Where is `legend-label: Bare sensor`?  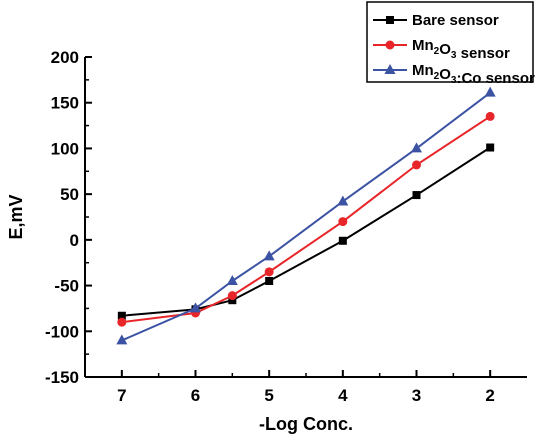
legend-label: Bare sensor is located at coordinates (455, 20).